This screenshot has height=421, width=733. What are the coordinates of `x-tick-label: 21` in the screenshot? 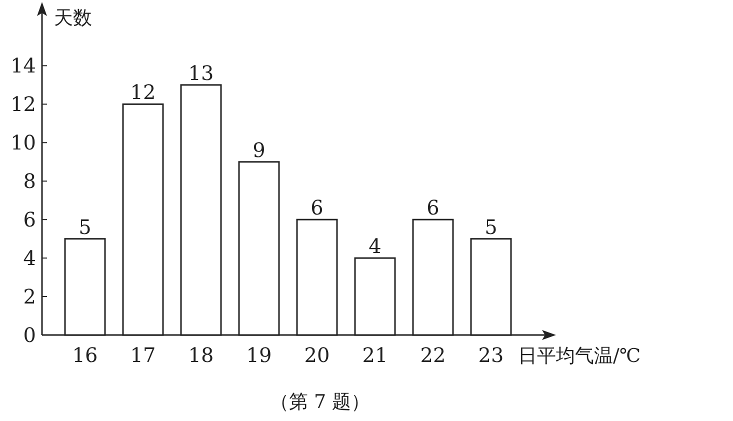 It's located at (375, 355).